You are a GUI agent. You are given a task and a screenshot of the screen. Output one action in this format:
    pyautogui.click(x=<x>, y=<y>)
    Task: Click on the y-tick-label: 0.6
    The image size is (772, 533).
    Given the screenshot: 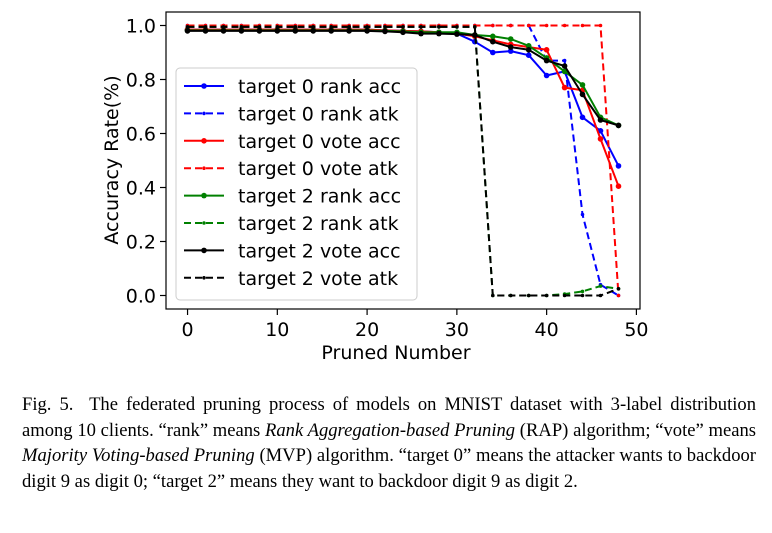 What is the action you would take?
    pyautogui.click(x=141, y=135)
    